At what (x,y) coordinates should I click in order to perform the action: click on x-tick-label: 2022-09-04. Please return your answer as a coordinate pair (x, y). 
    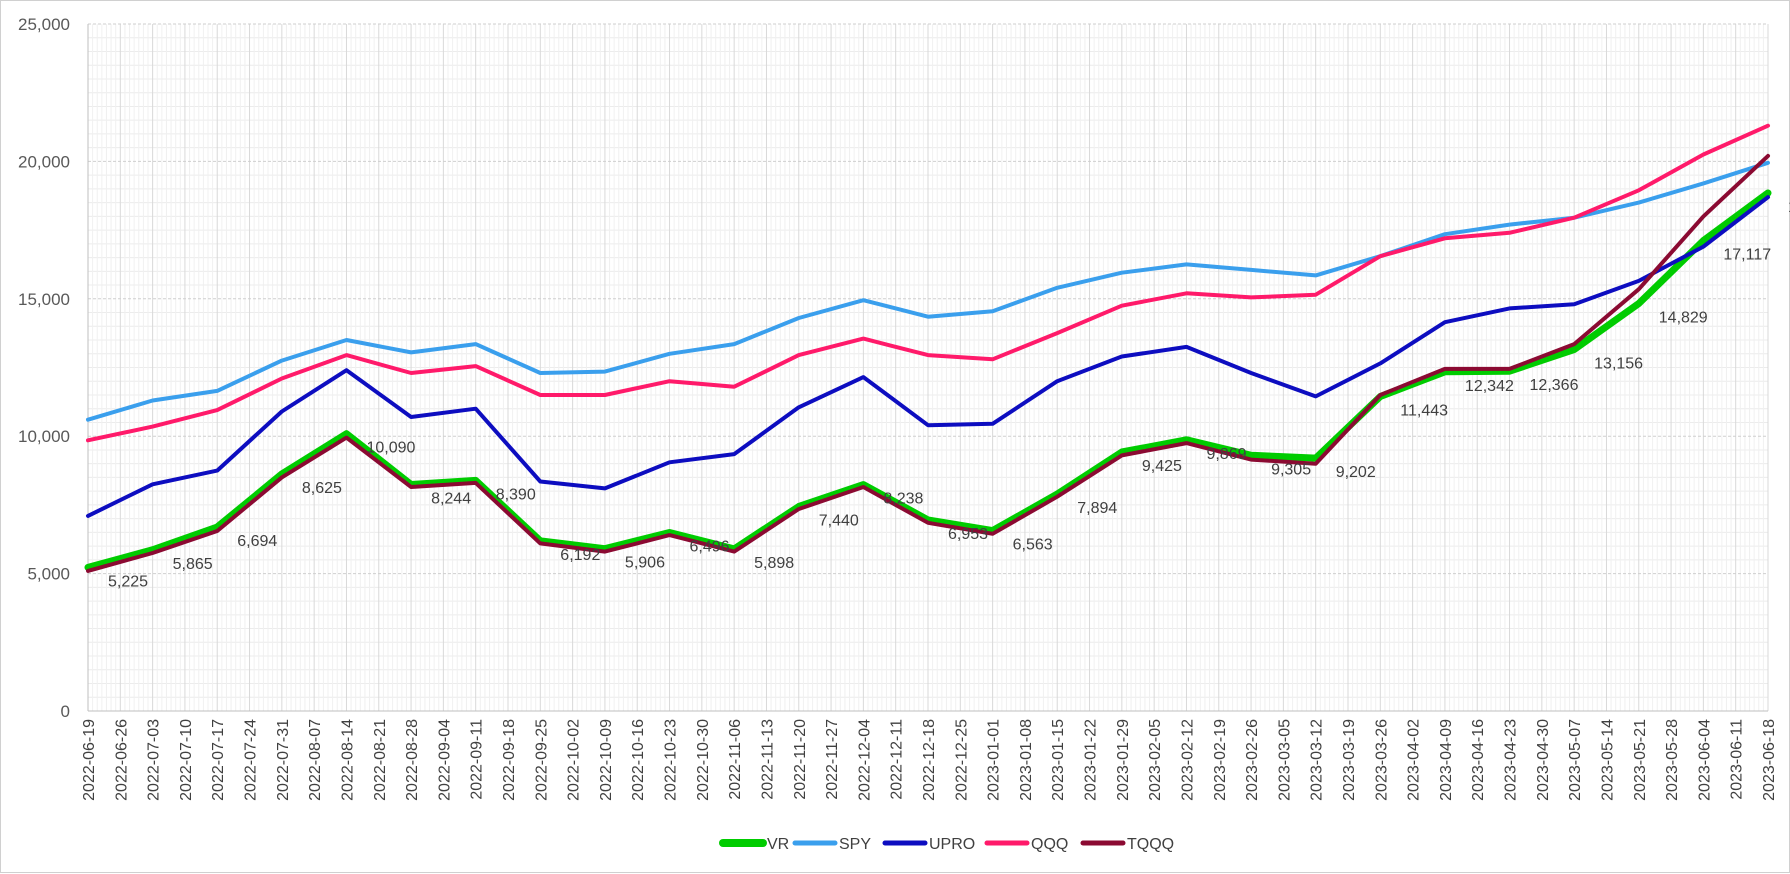
    Looking at the image, I should click on (444, 760).